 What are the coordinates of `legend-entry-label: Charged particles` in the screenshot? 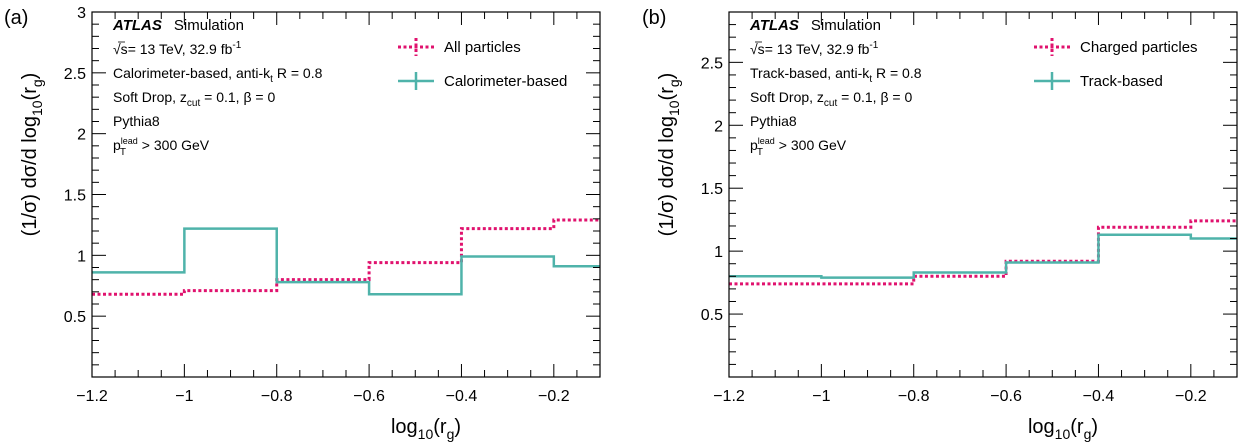 It's located at (1139, 47).